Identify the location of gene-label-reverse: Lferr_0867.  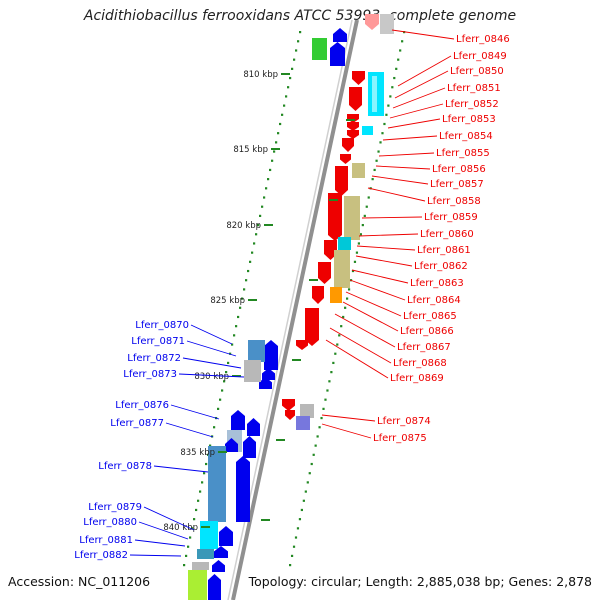
(424, 347).